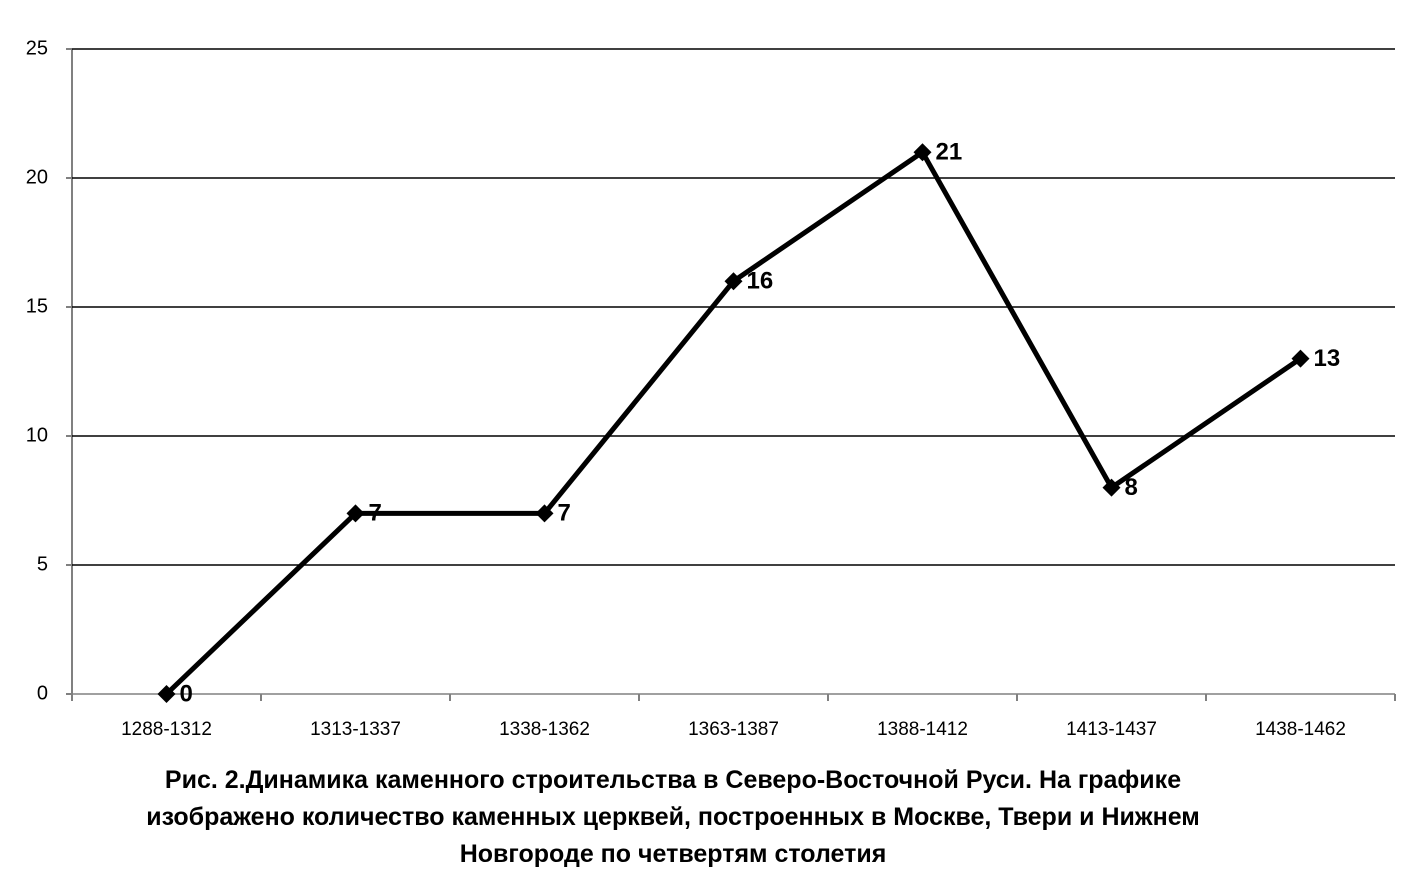 Image resolution: width=1417 pixels, height=882 pixels. What do you see at coordinates (37, 48) in the screenshot?
I see `y-tick-label: 25` at bounding box center [37, 48].